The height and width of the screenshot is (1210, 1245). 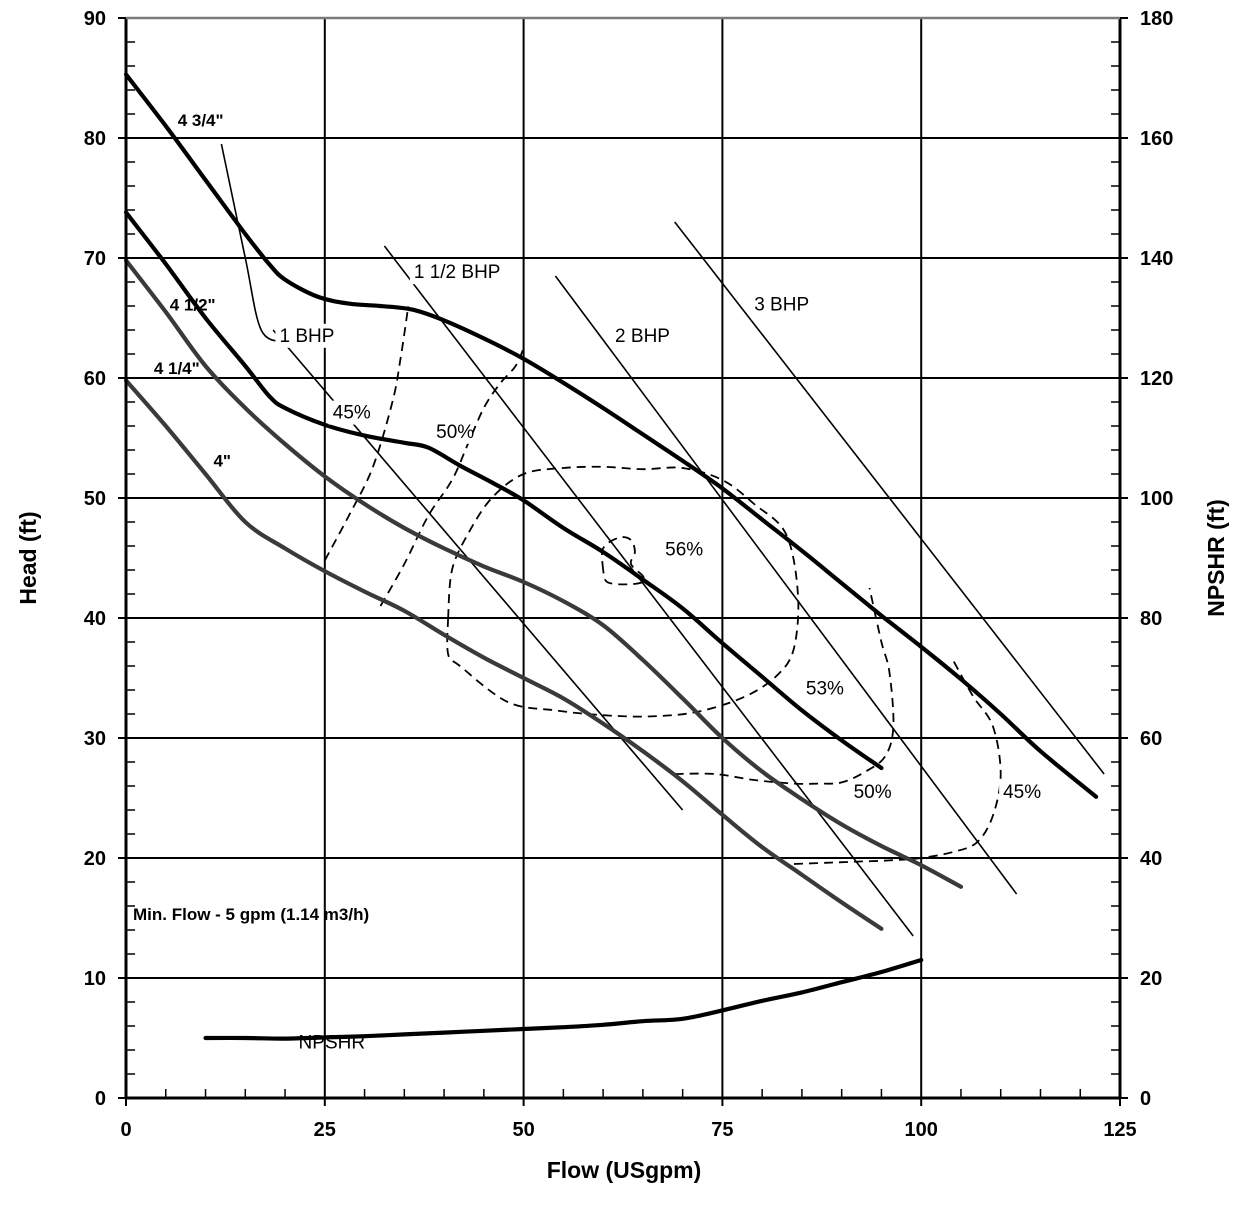 What do you see at coordinates (95, 379) in the screenshot?
I see `y-tick-label: 60` at bounding box center [95, 379].